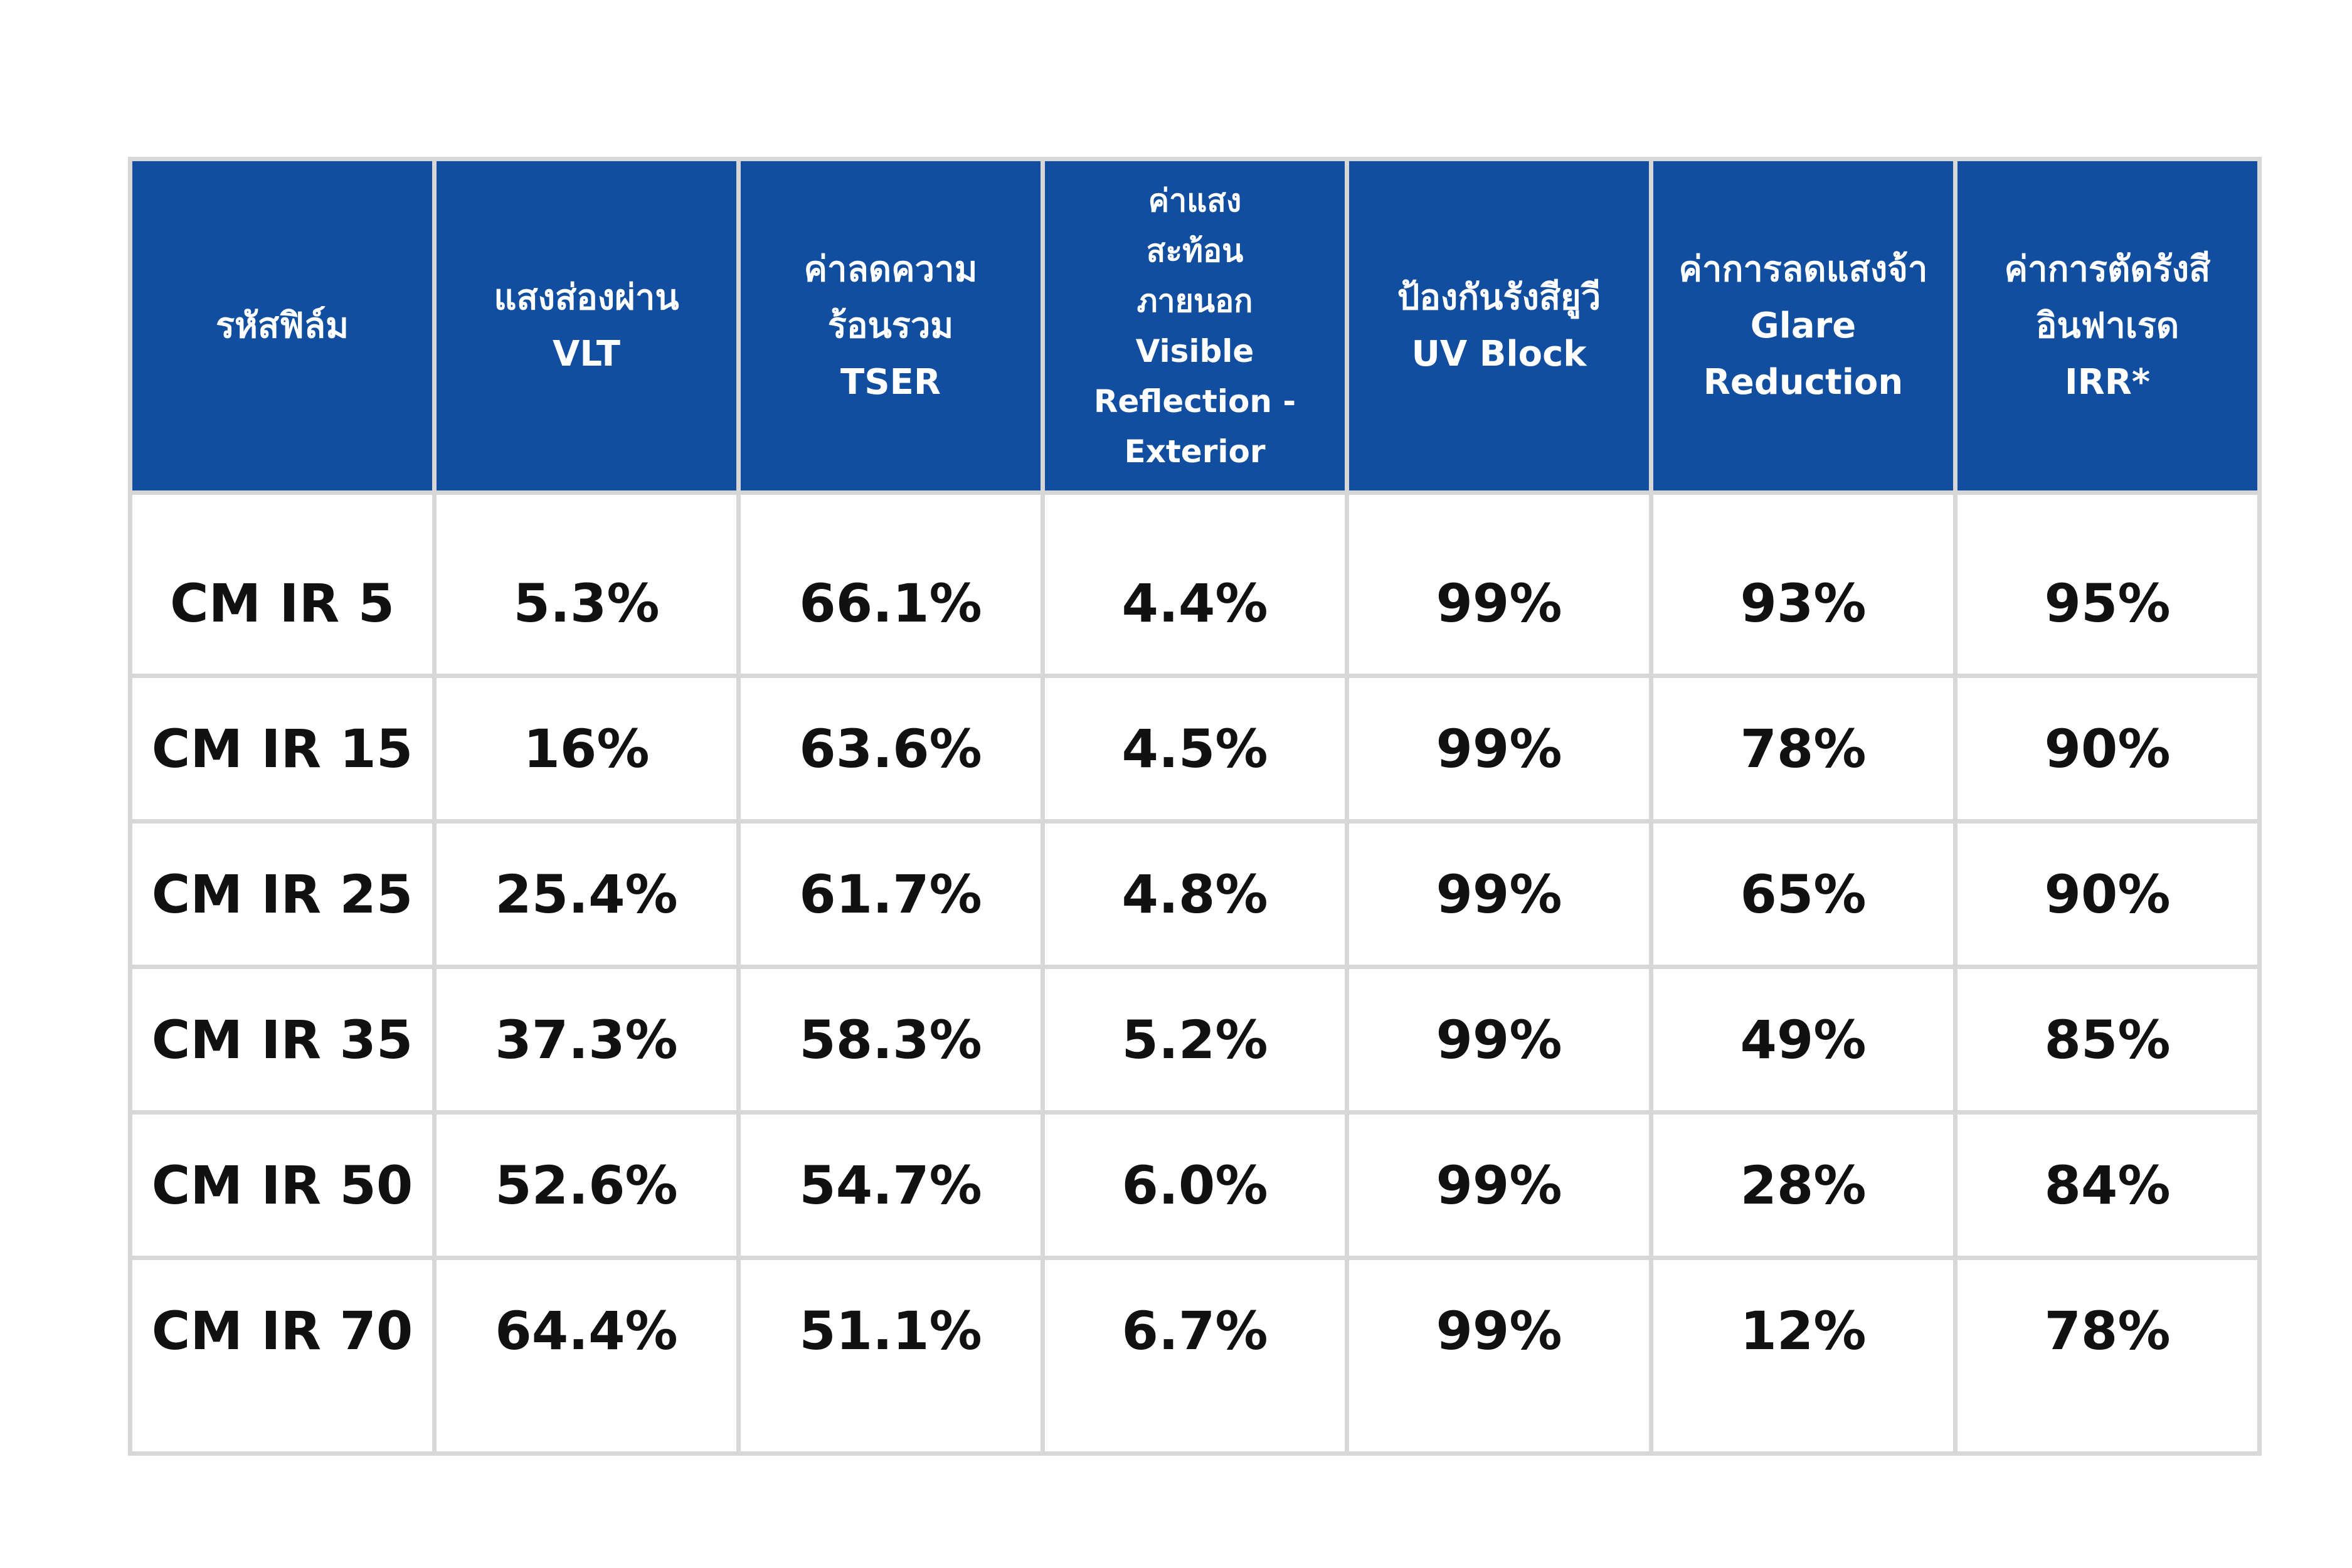  I want to click on cell-film-code: CM IR 25, so click(282, 894).